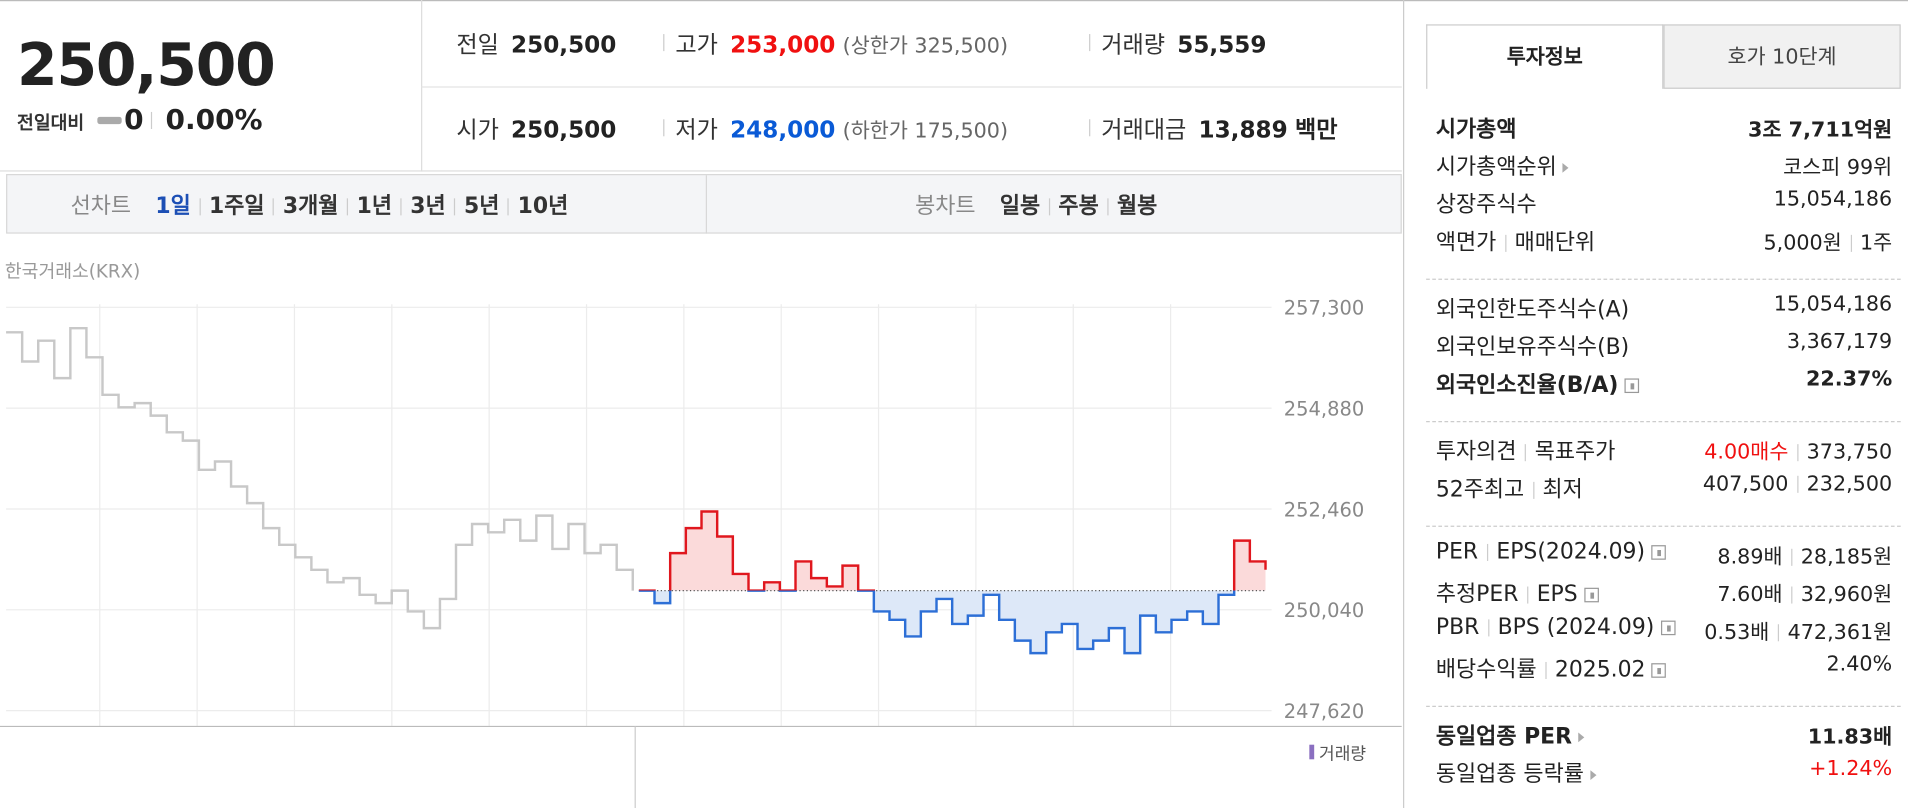  I want to click on period-tab: 3년, so click(428, 206).